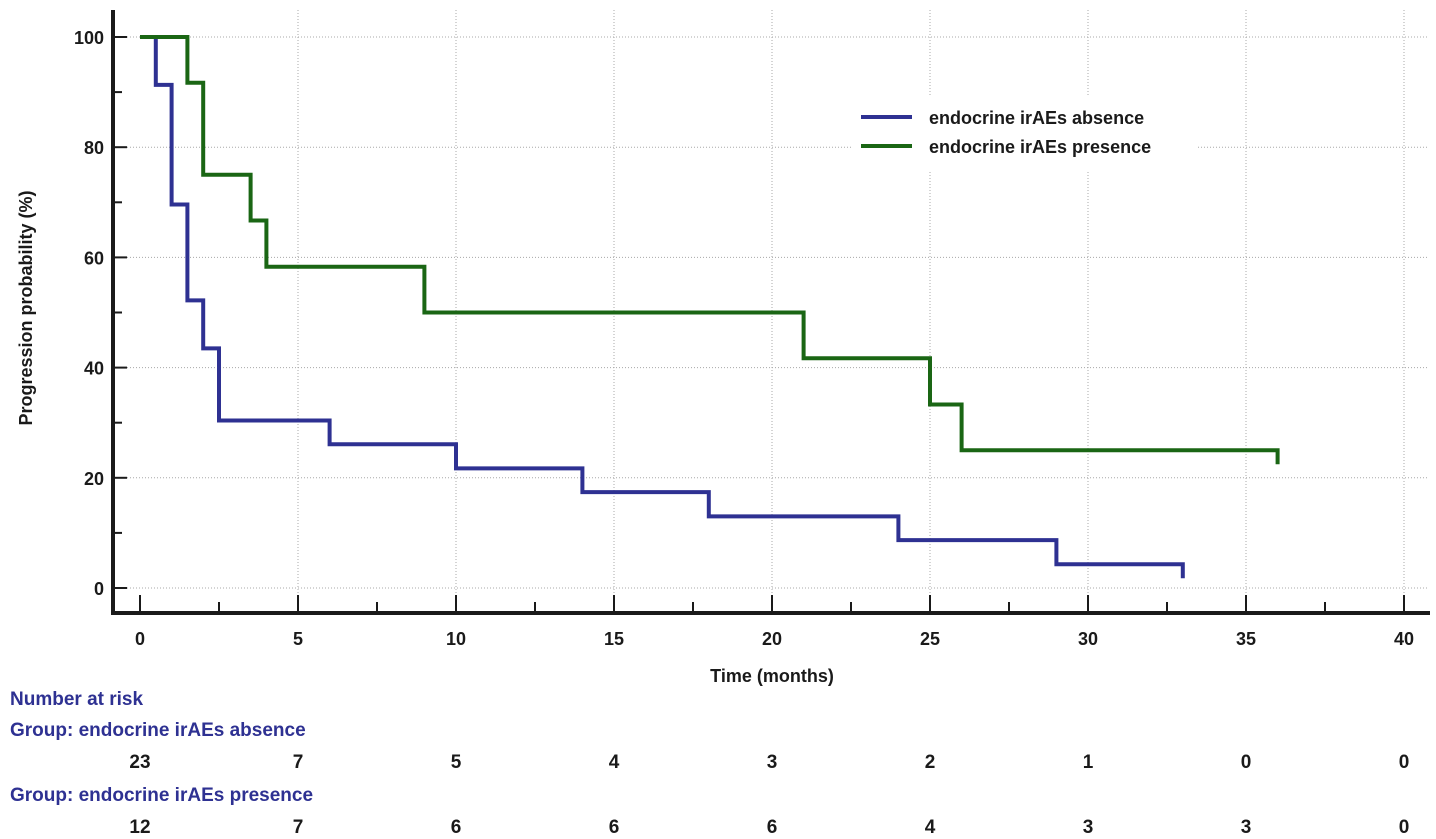 This screenshot has width=1436, height=839. I want to click on legend-label-absence: endocrine irAEs absence, so click(1036, 118).